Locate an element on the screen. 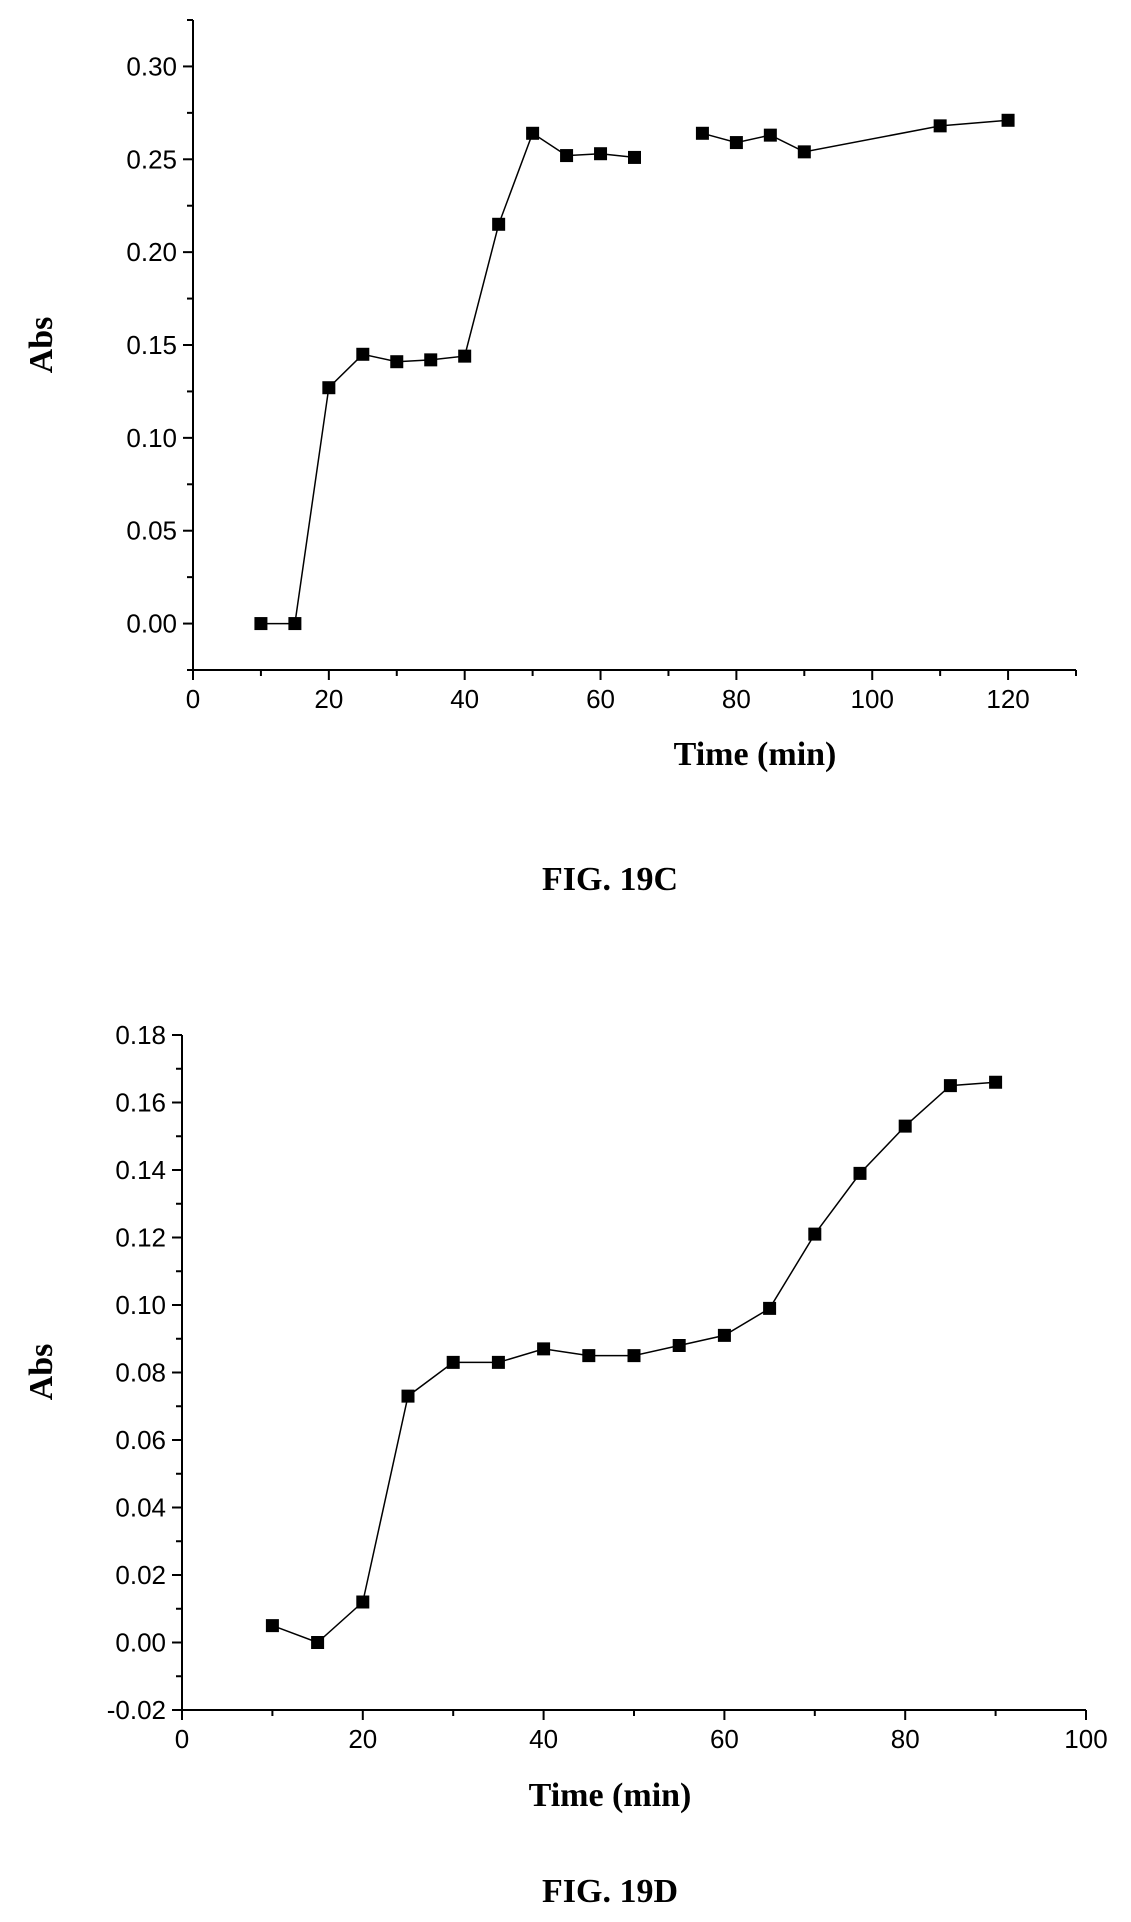 The height and width of the screenshot is (1922, 1131). figure-caption: FIG. 19D is located at coordinates (610, 1891).